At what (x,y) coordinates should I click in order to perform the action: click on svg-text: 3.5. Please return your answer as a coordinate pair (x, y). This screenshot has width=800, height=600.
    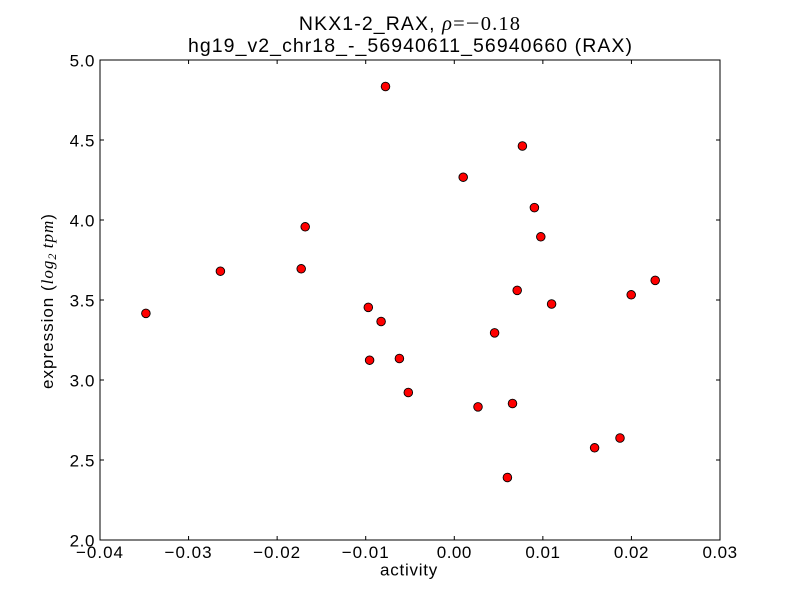
    Looking at the image, I should click on (82, 301).